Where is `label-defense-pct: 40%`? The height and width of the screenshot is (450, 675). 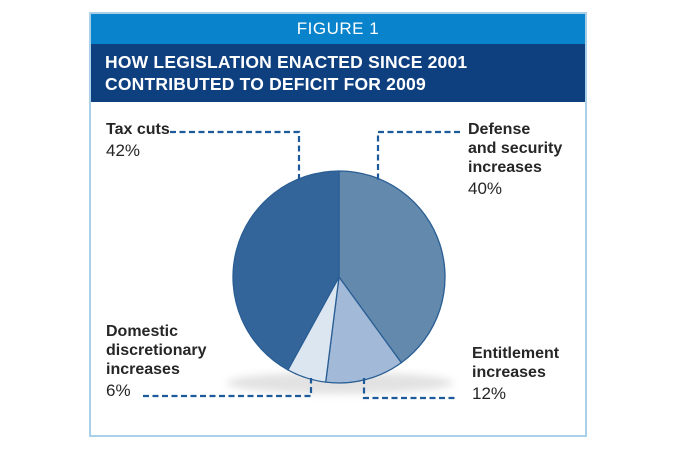
label-defense-pct: 40% is located at coordinates (485, 188).